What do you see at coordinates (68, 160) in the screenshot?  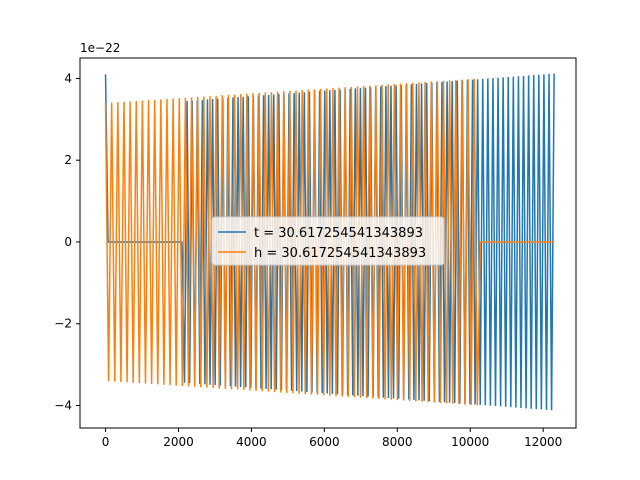 I see `y-tick-label: 2` at bounding box center [68, 160].